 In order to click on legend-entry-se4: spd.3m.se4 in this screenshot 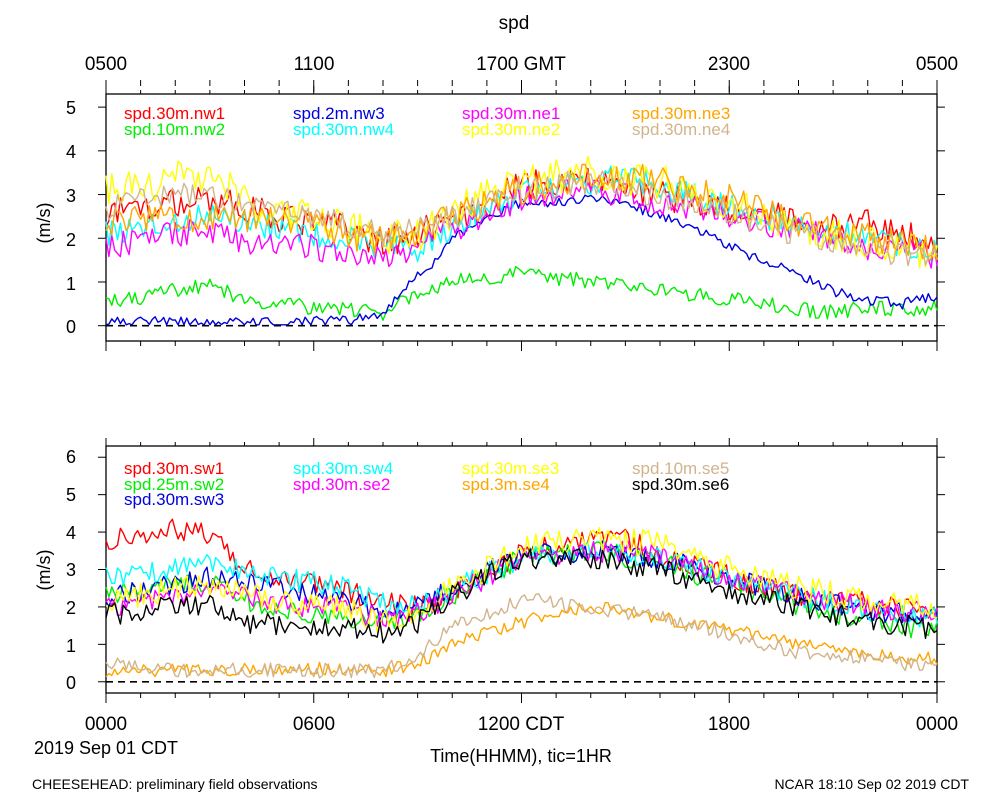, I will do `click(506, 484)`.